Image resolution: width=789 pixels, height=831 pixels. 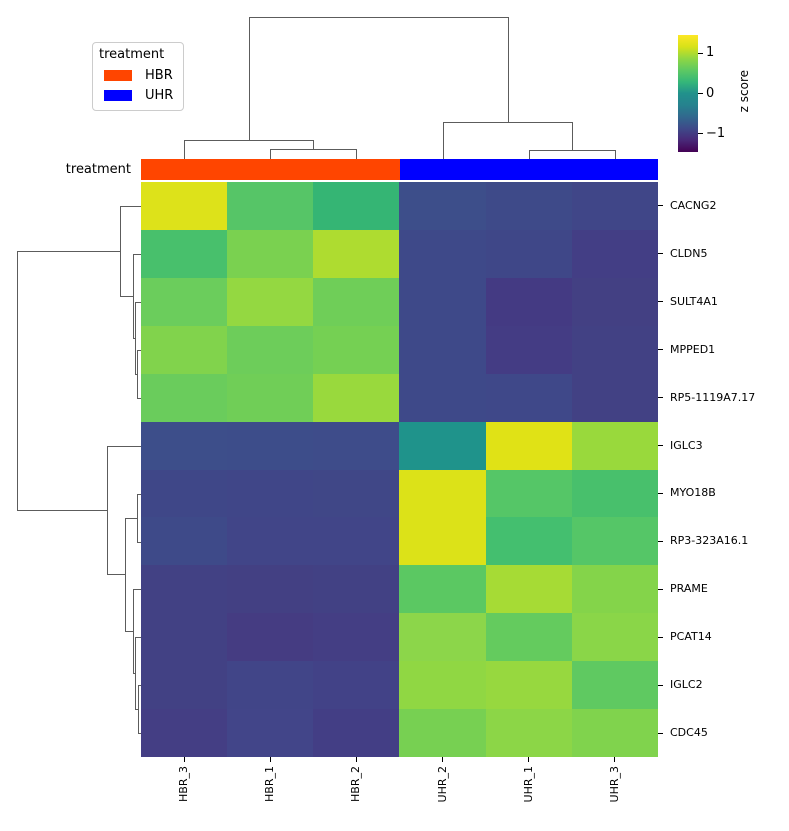 What do you see at coordinates (138, 95) in the screenshot?
I see `legend-item-uhr: UHR` at bounding box center [138, 95].